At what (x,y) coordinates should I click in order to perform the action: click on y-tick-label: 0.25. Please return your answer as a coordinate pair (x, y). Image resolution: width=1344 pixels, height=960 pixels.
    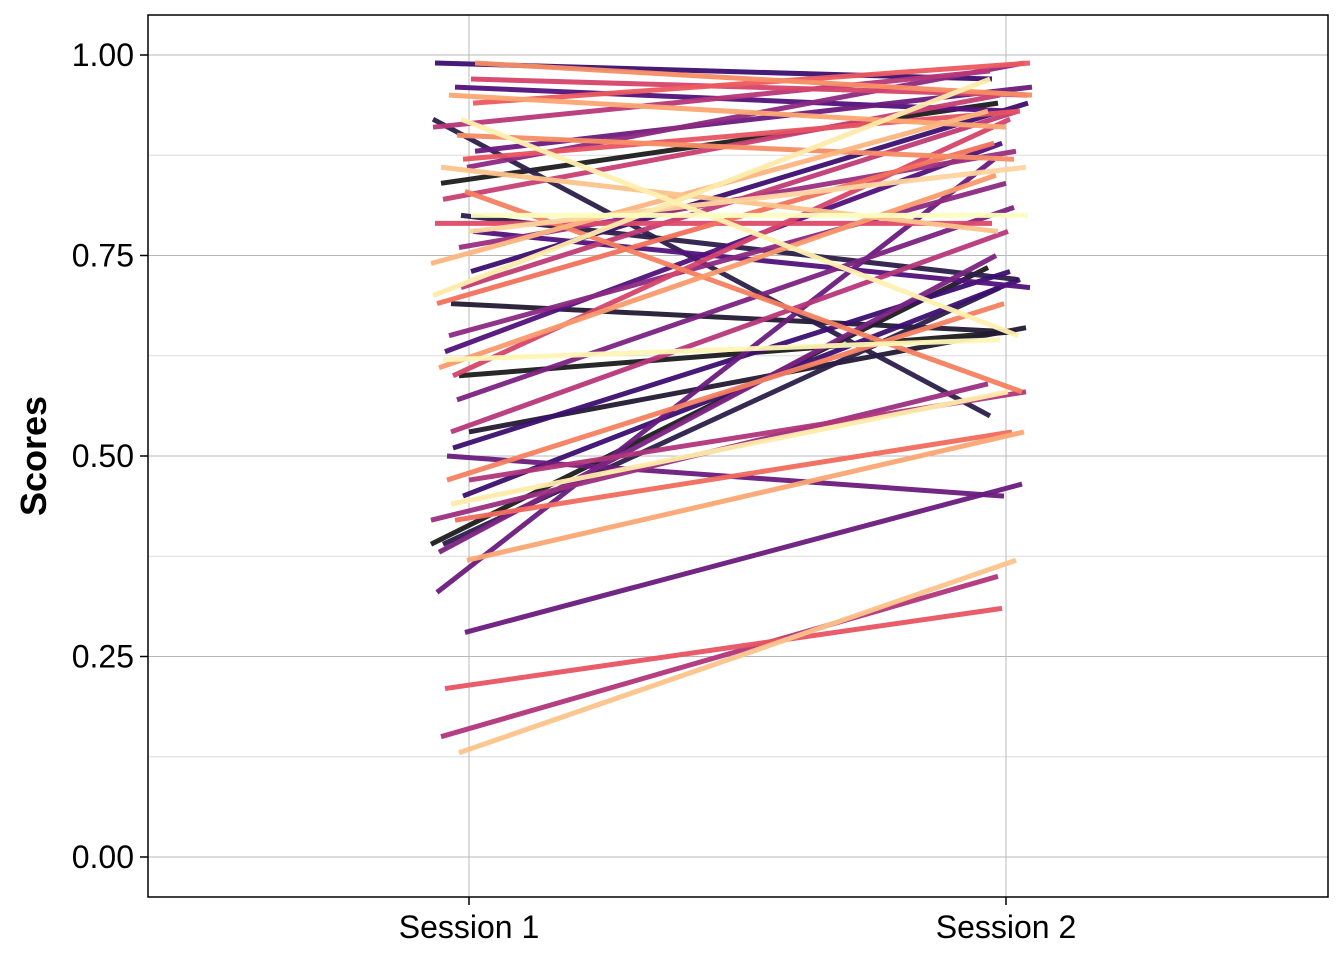
    Looking at the image, I should click on (103, 657).